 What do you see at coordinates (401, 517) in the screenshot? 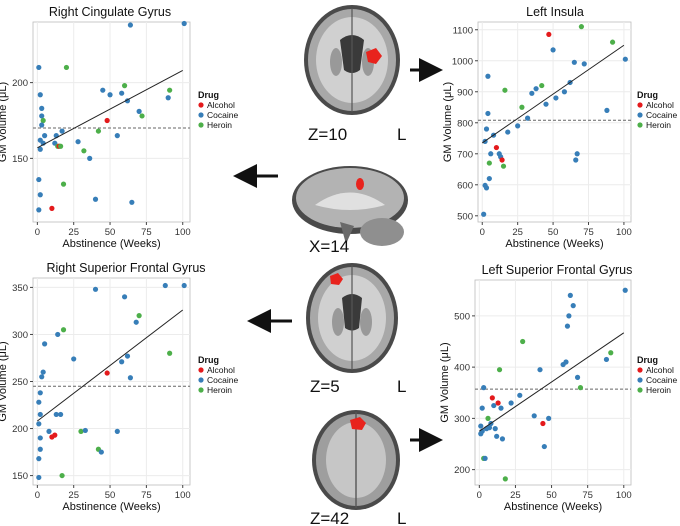
I see `slice-side-label-z42: L` at bounding box center [401, 517].